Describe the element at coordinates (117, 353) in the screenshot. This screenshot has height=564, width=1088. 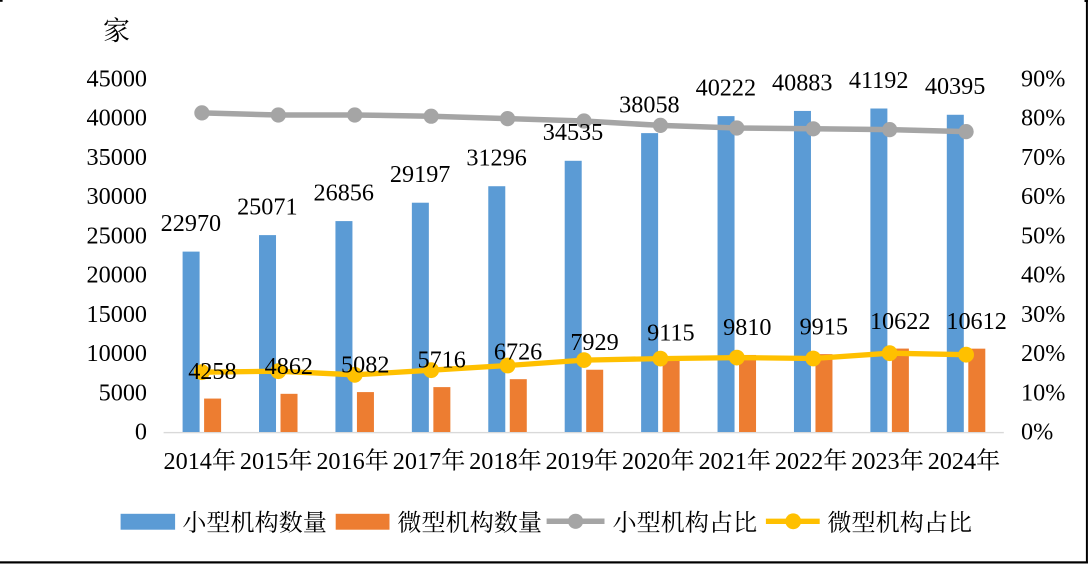
I see `svg-text: 10000` at that location.